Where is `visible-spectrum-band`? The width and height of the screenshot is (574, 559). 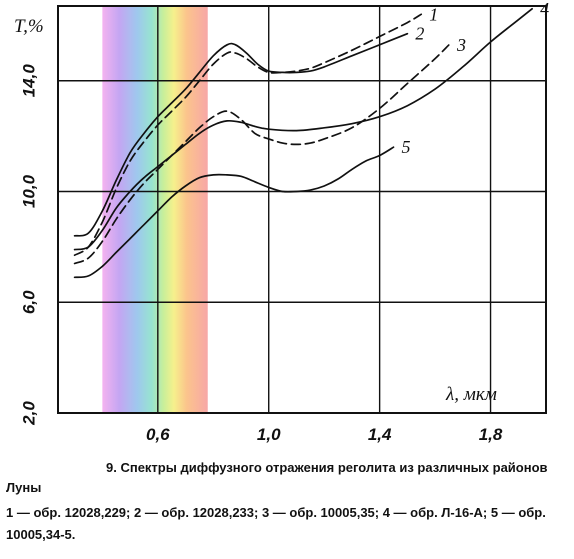 visible-spectrum-band is located at coordinates (155, 209).